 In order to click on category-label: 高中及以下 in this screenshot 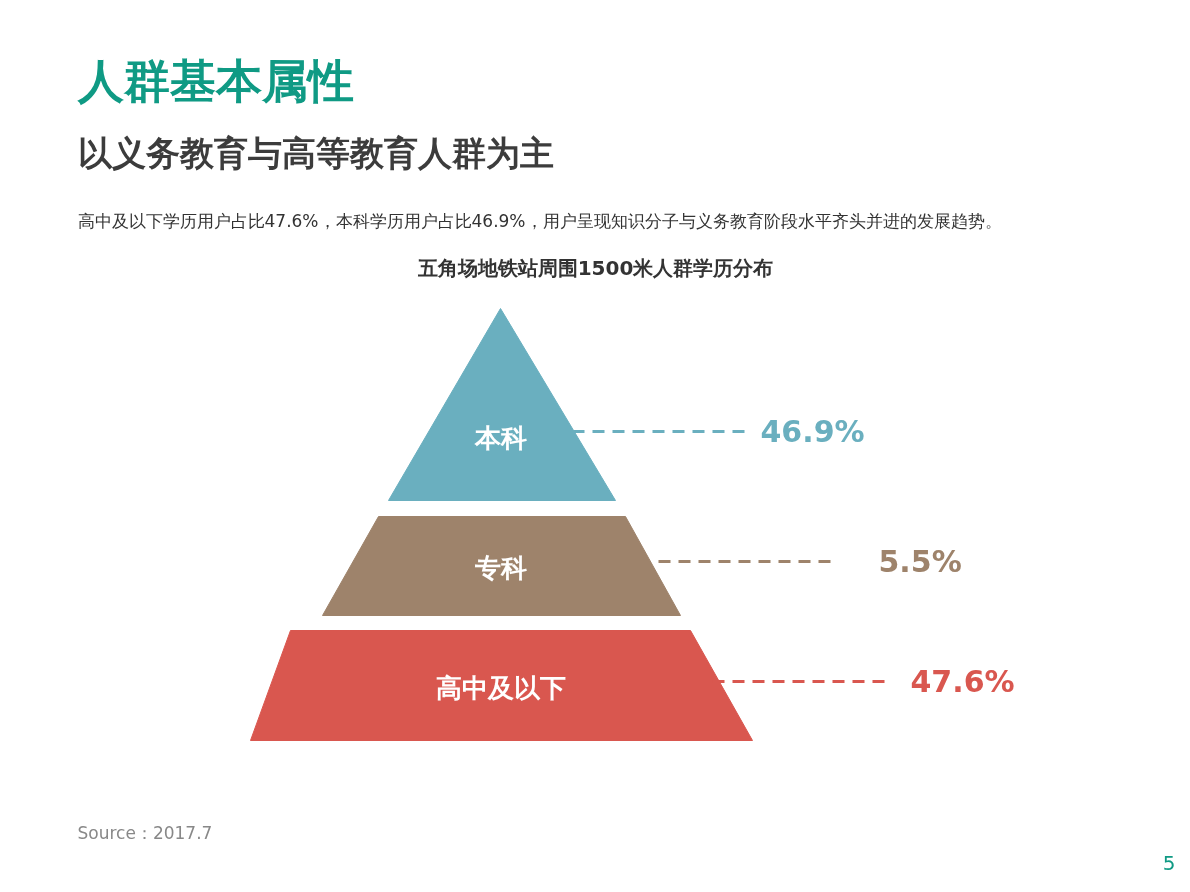, I will do `click(500, 687)`.